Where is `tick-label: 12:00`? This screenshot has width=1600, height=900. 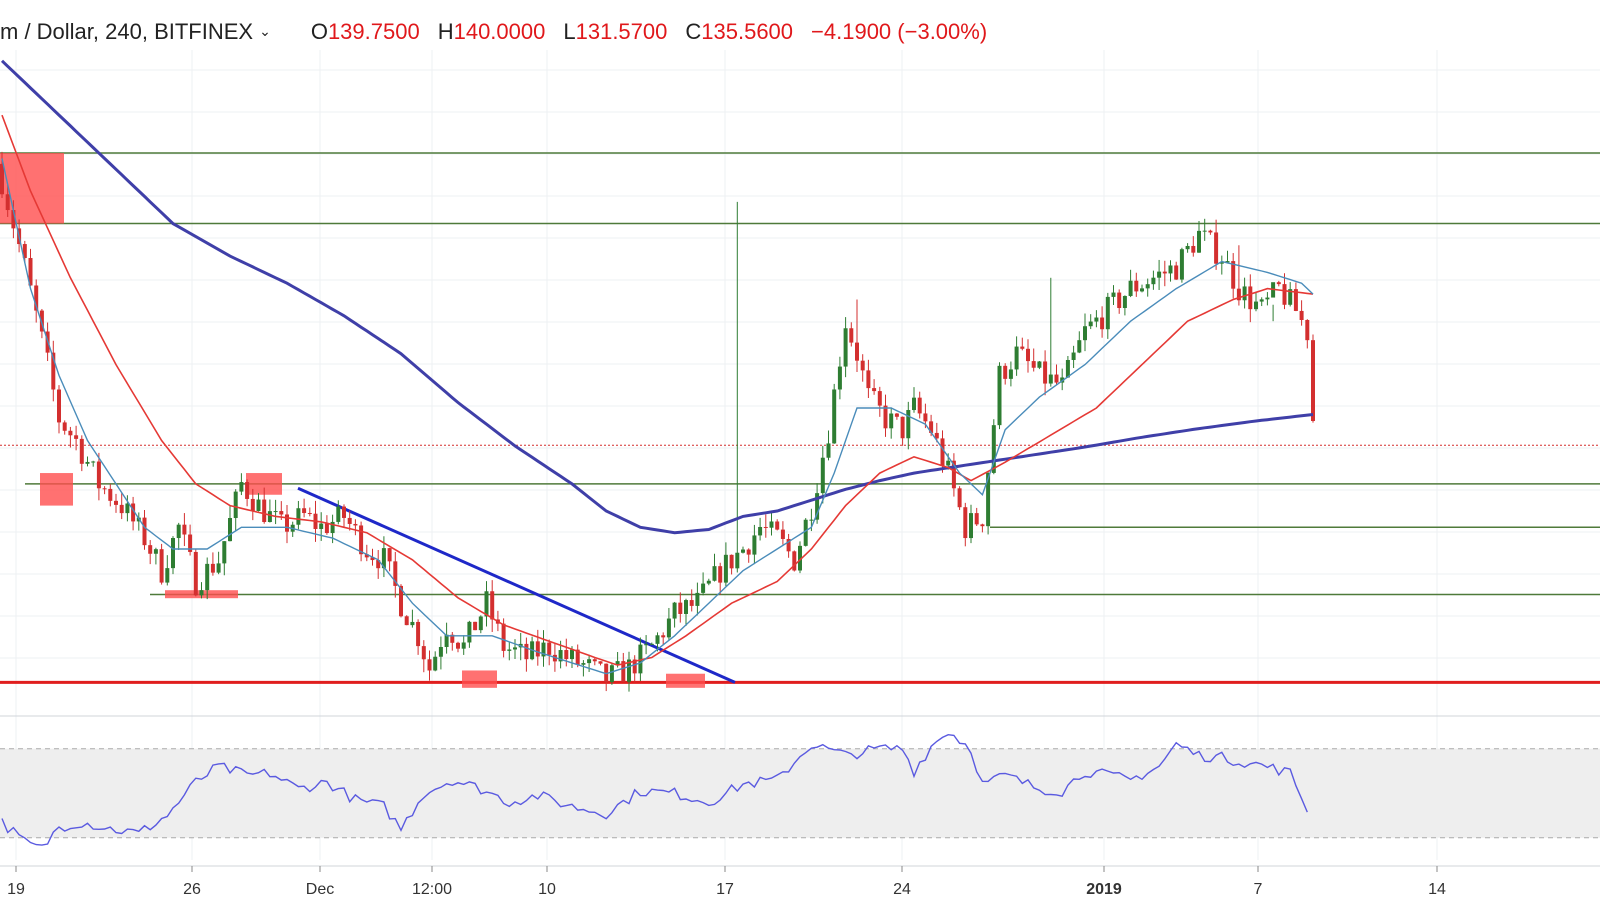 tick-label: 12:00 is located at coordinates (432, 889).